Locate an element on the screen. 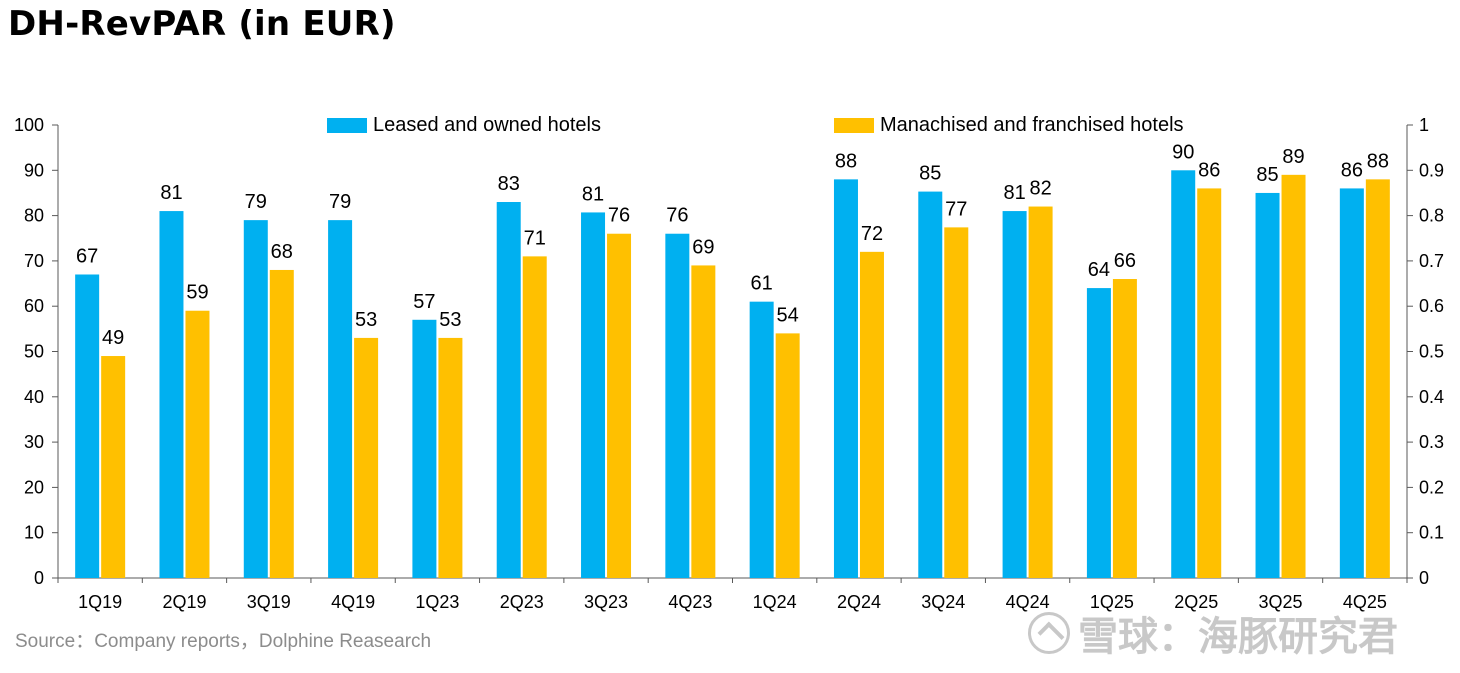 The image size is (1460, 673). x-tick-label: 4Q19 is located at coordinates (353, 602).